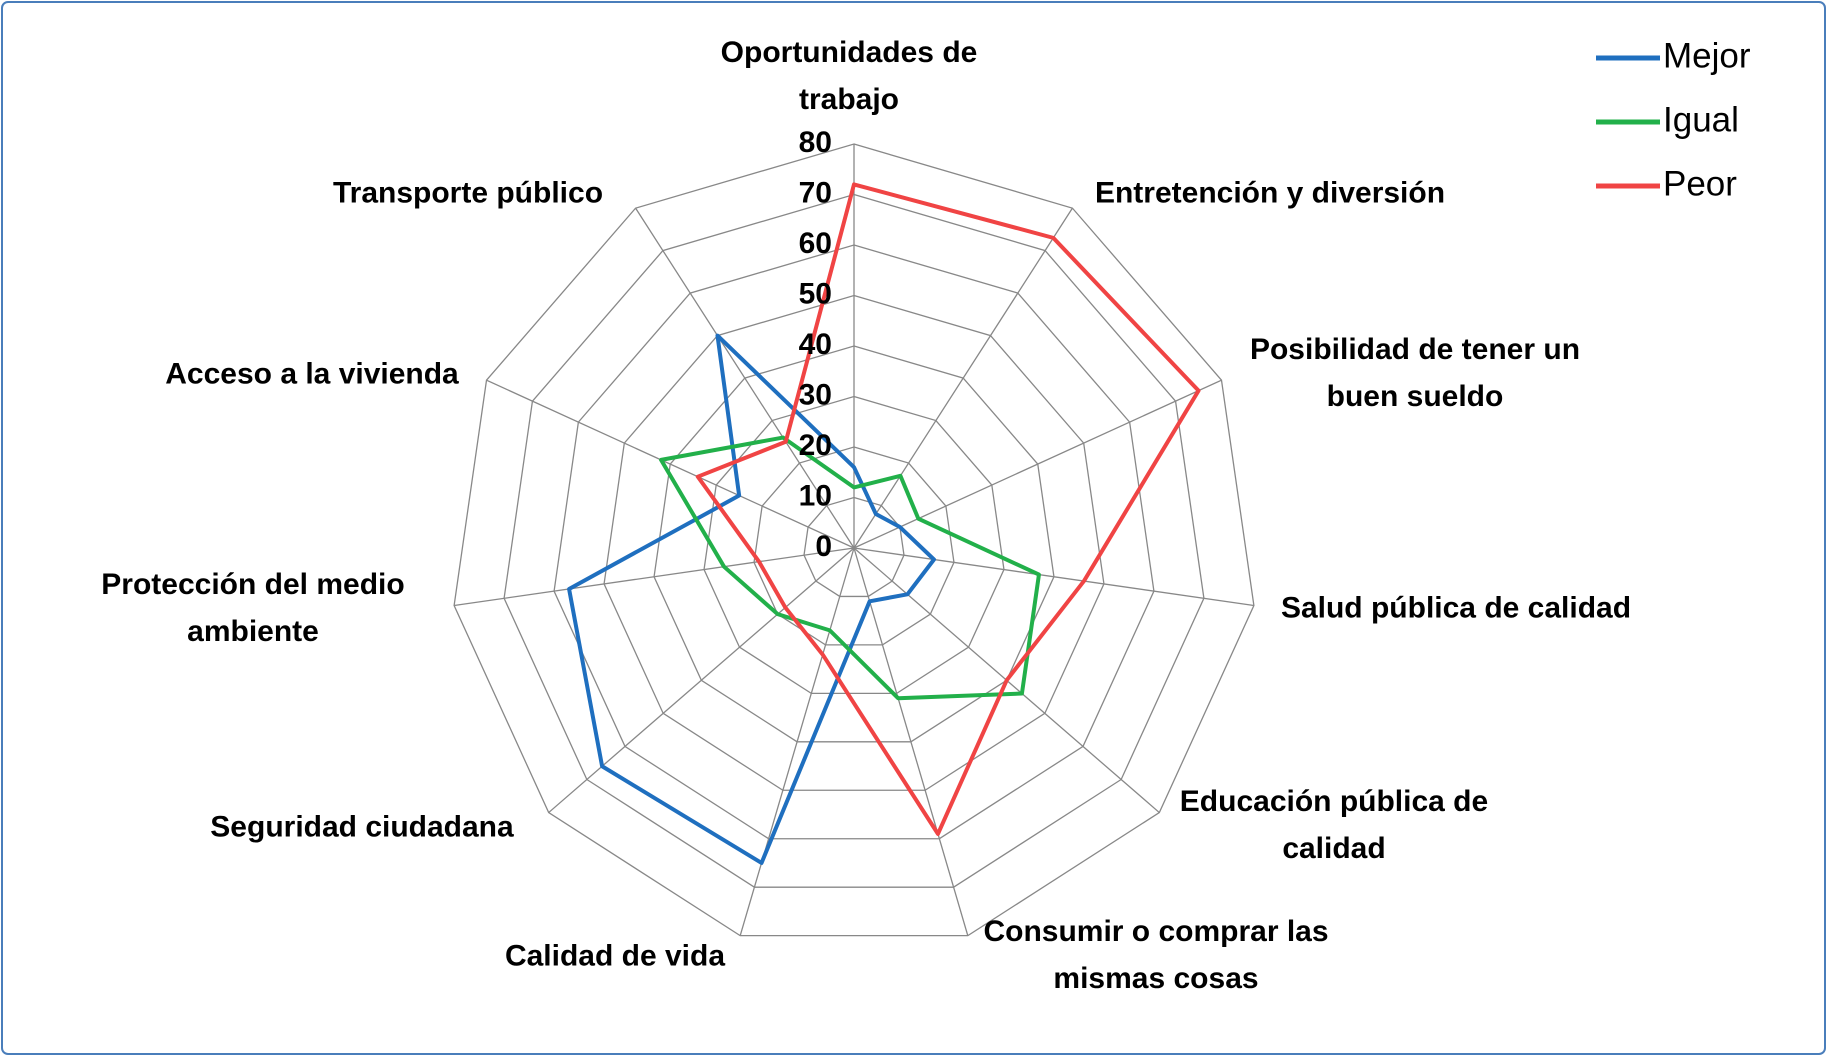  Describe the element at coordinates (1701, 119) in the screenshot. I see `legend-label: Igual` at that location.